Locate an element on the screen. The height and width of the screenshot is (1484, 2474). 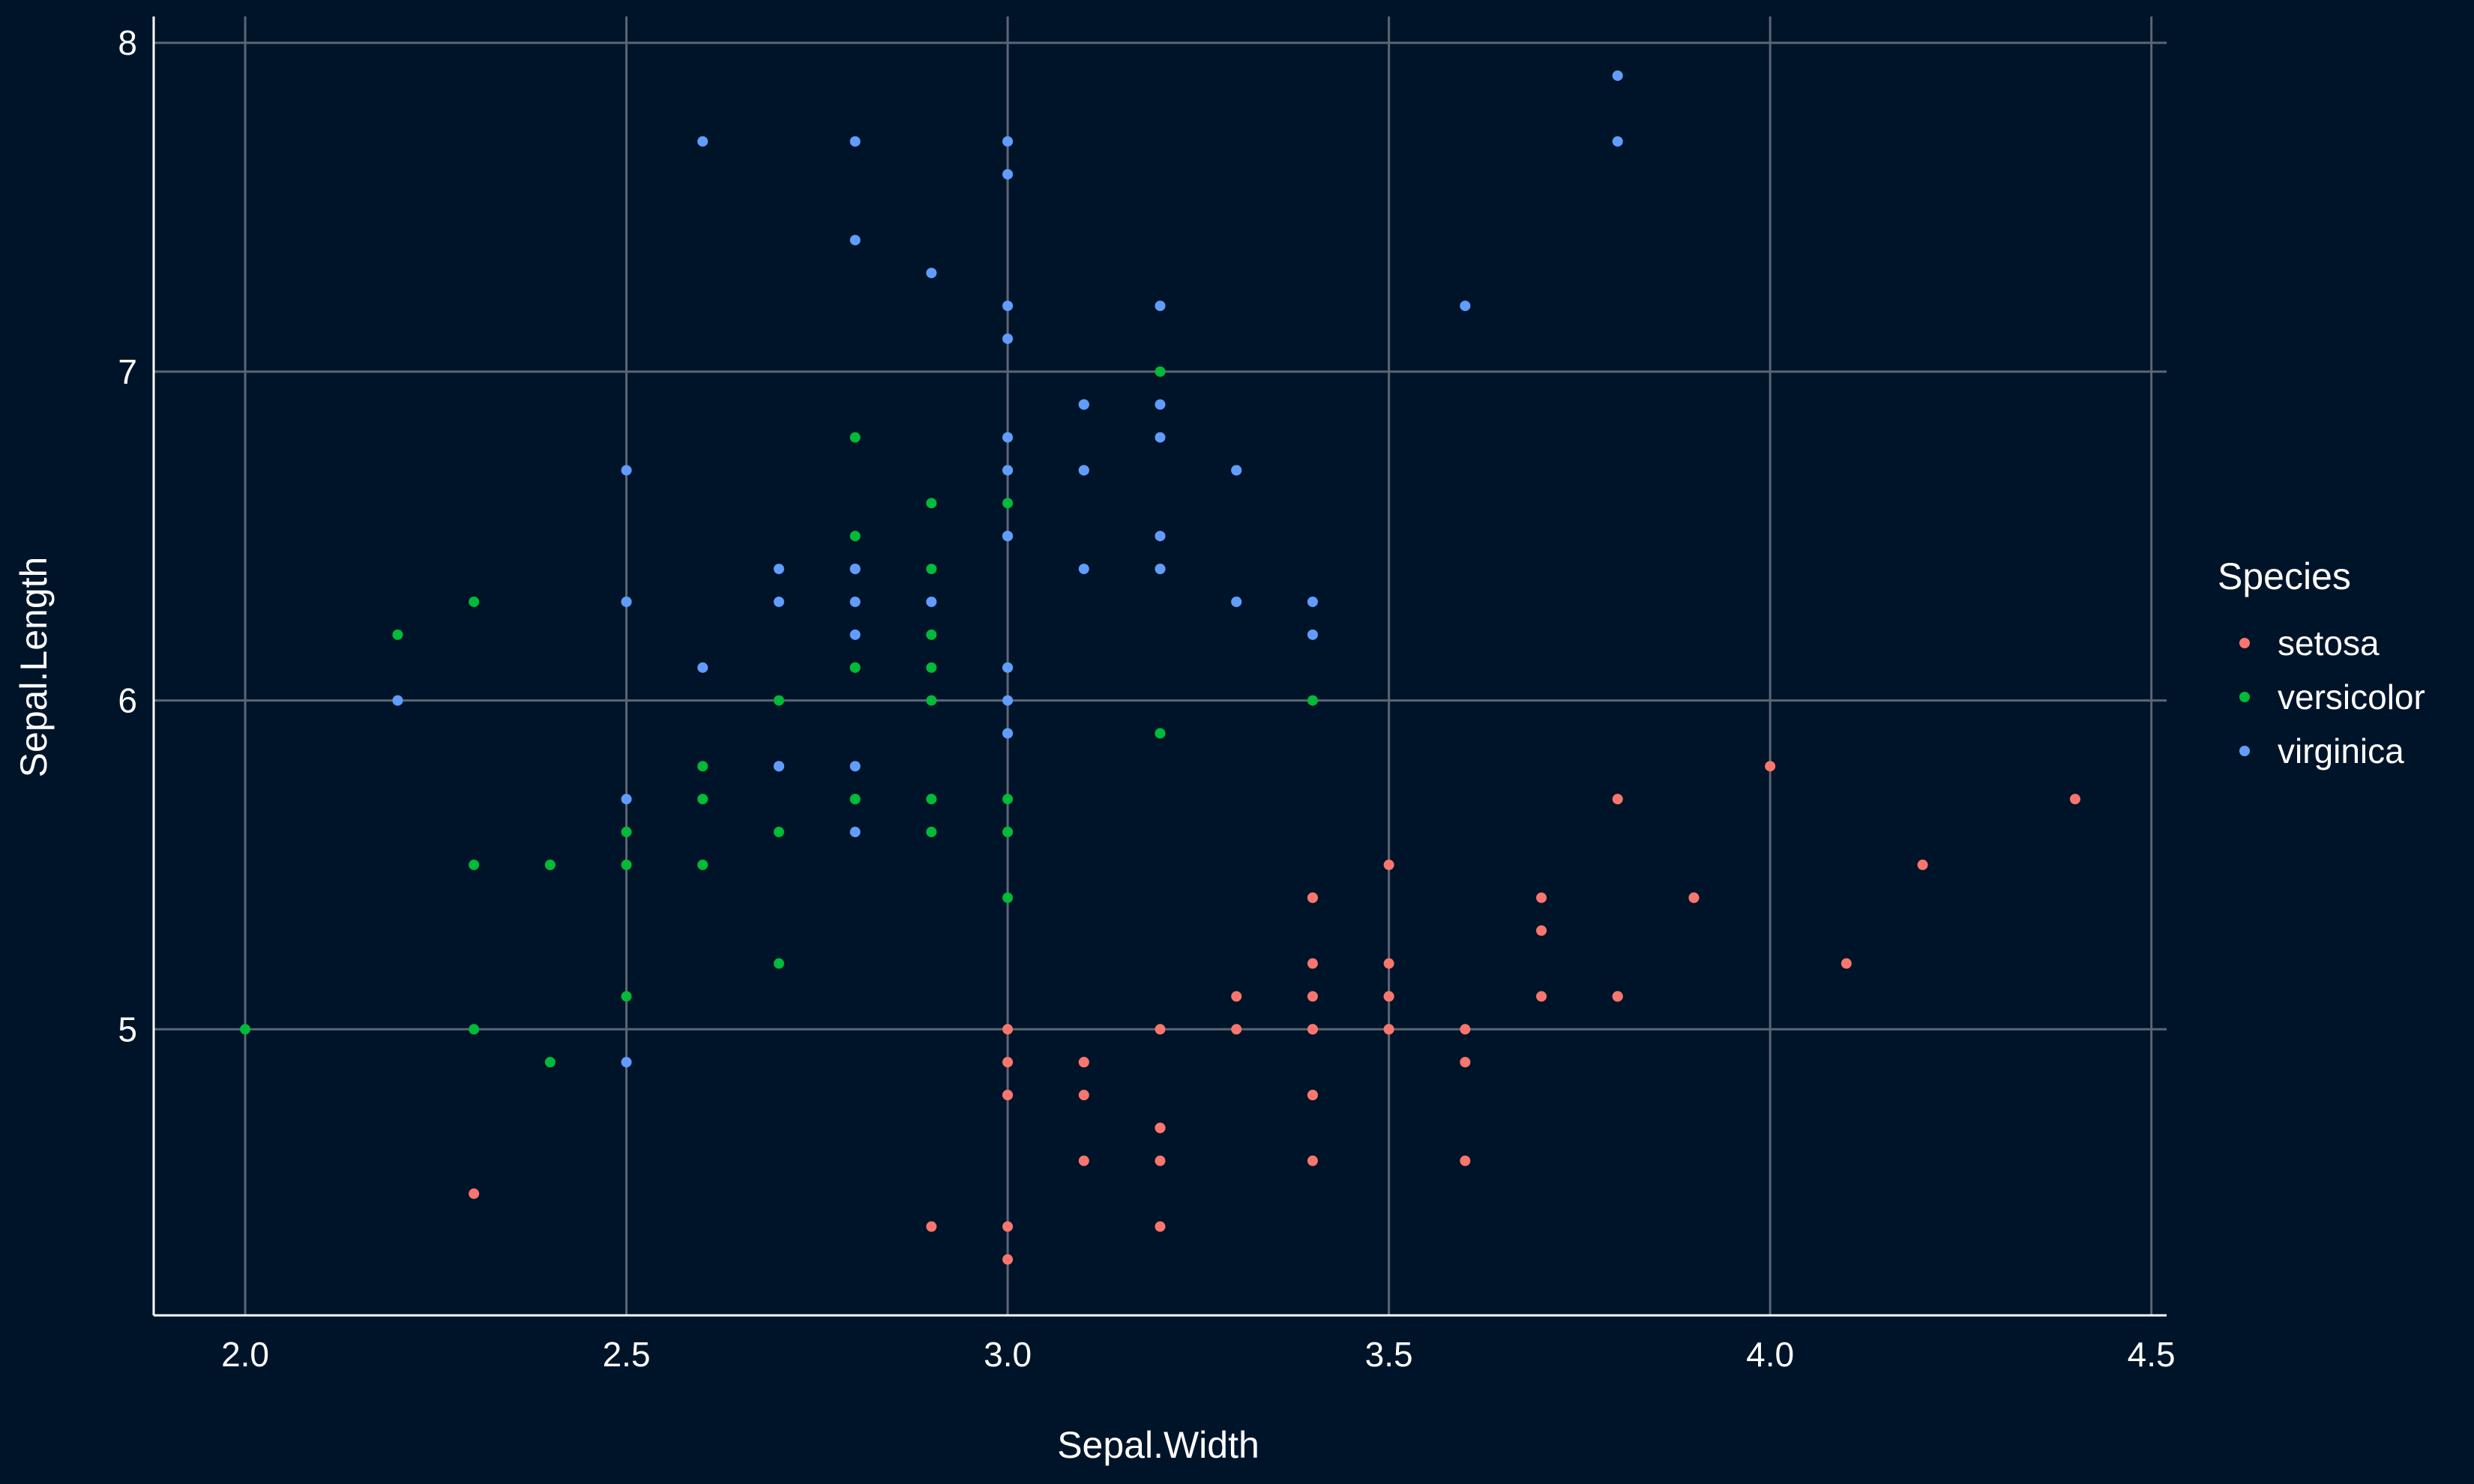
legend-label: virginica is located at coordinates (2341, 751).